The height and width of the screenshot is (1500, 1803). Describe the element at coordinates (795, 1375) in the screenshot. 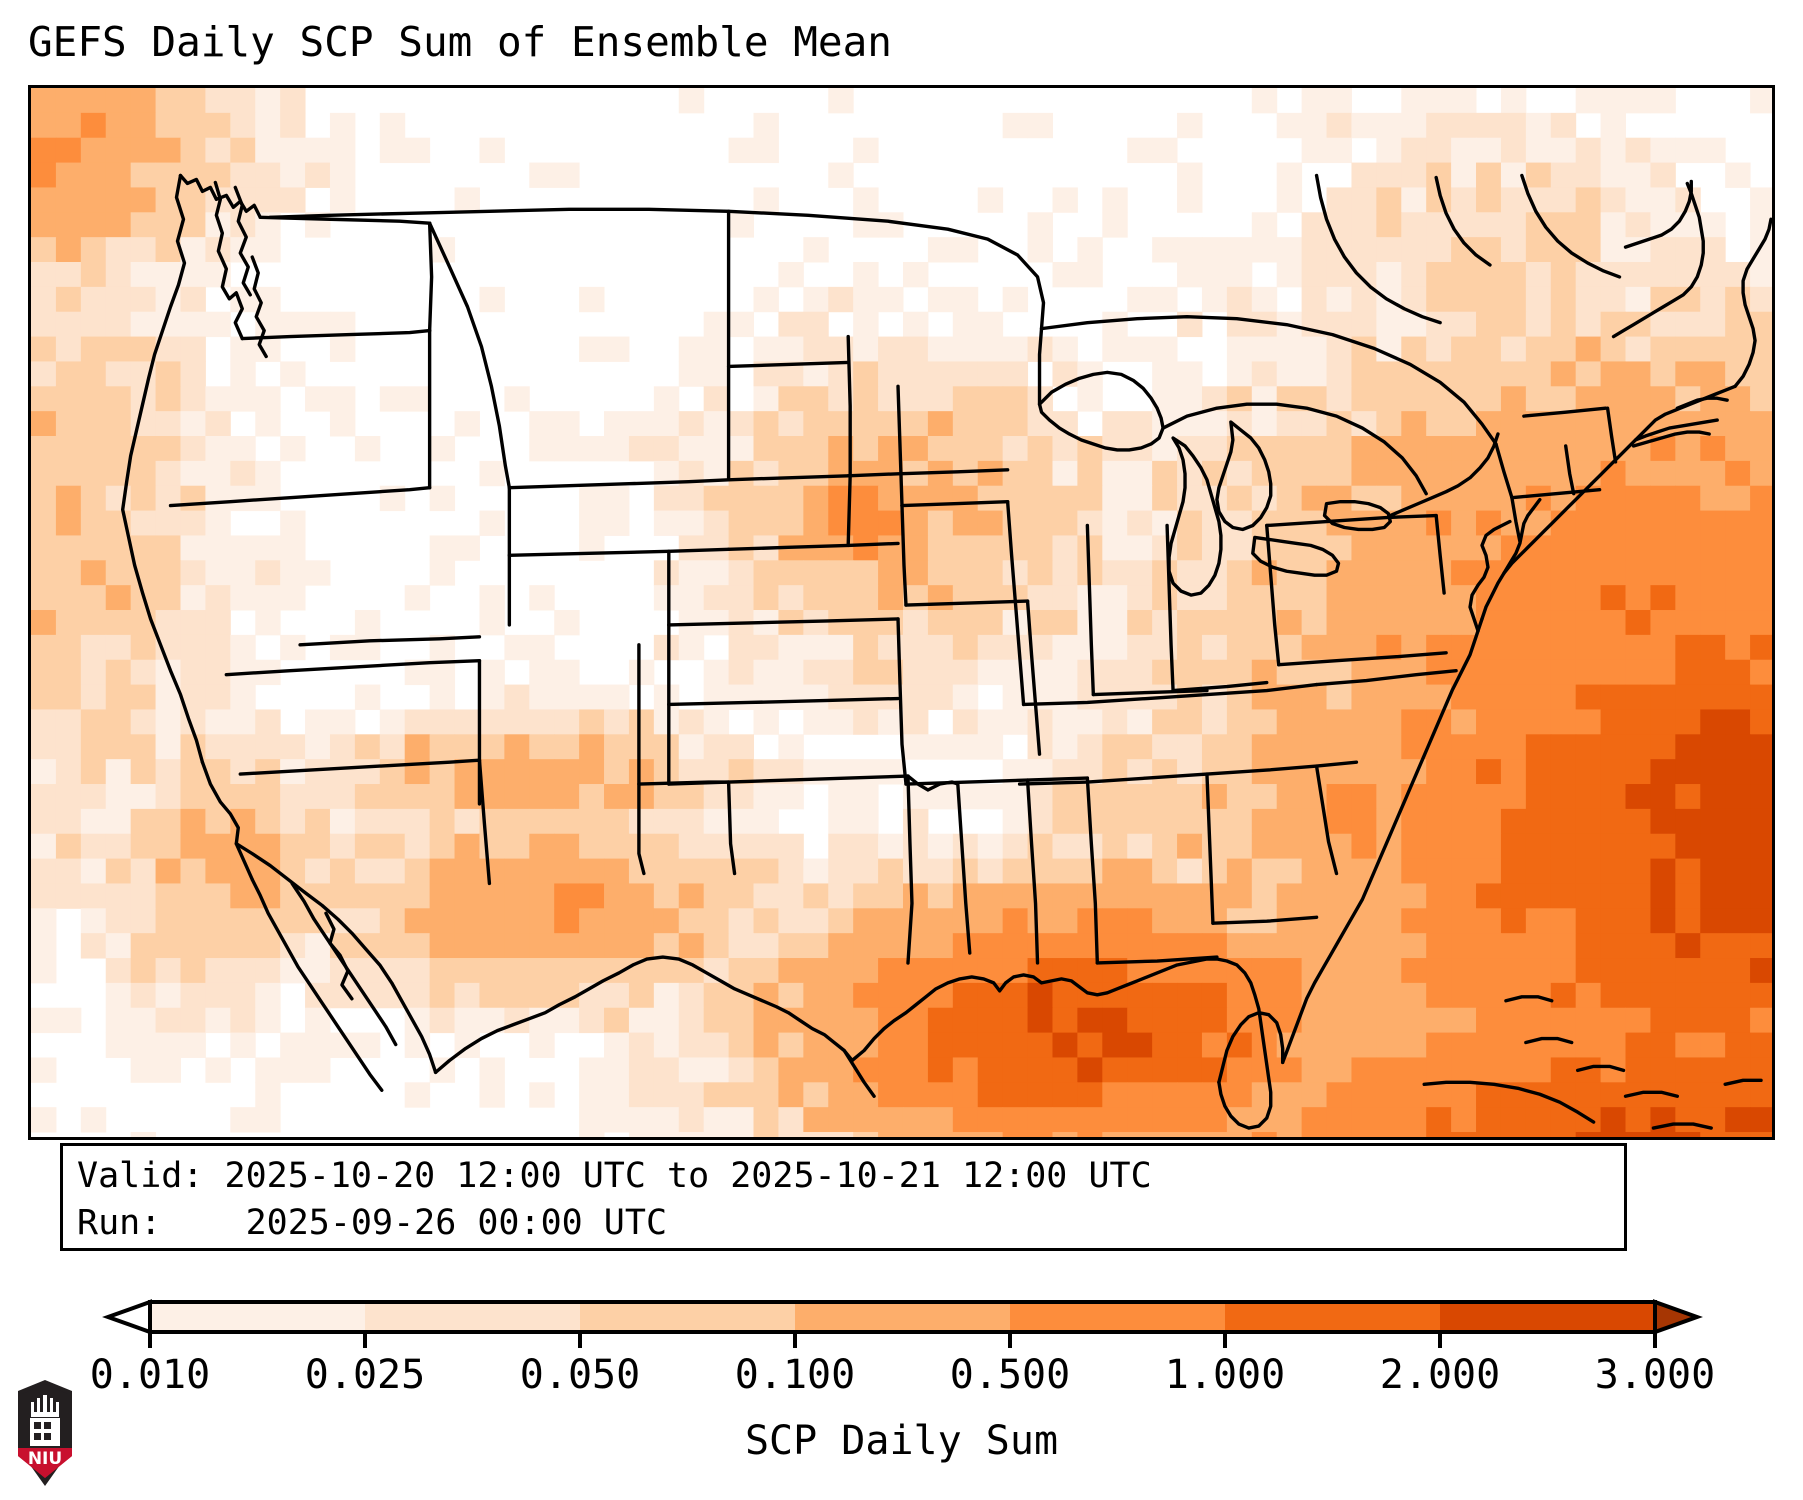

I see `colorbar-tick-label: 0.100` at that location.